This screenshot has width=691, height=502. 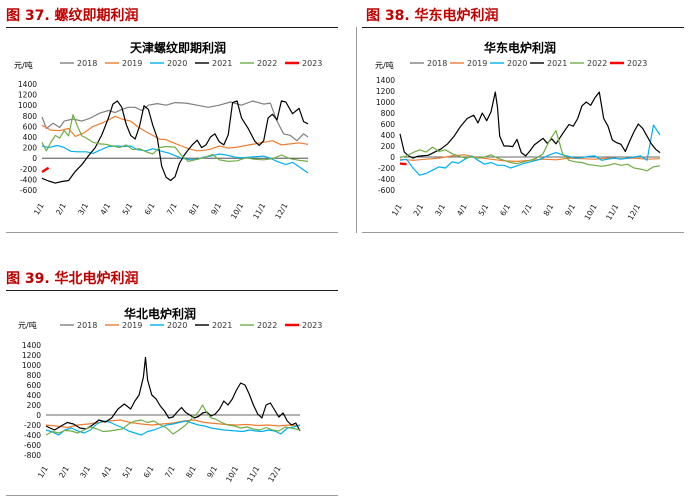 I want to click on x-tick-label: 11/1, so click(x=253, y=473).